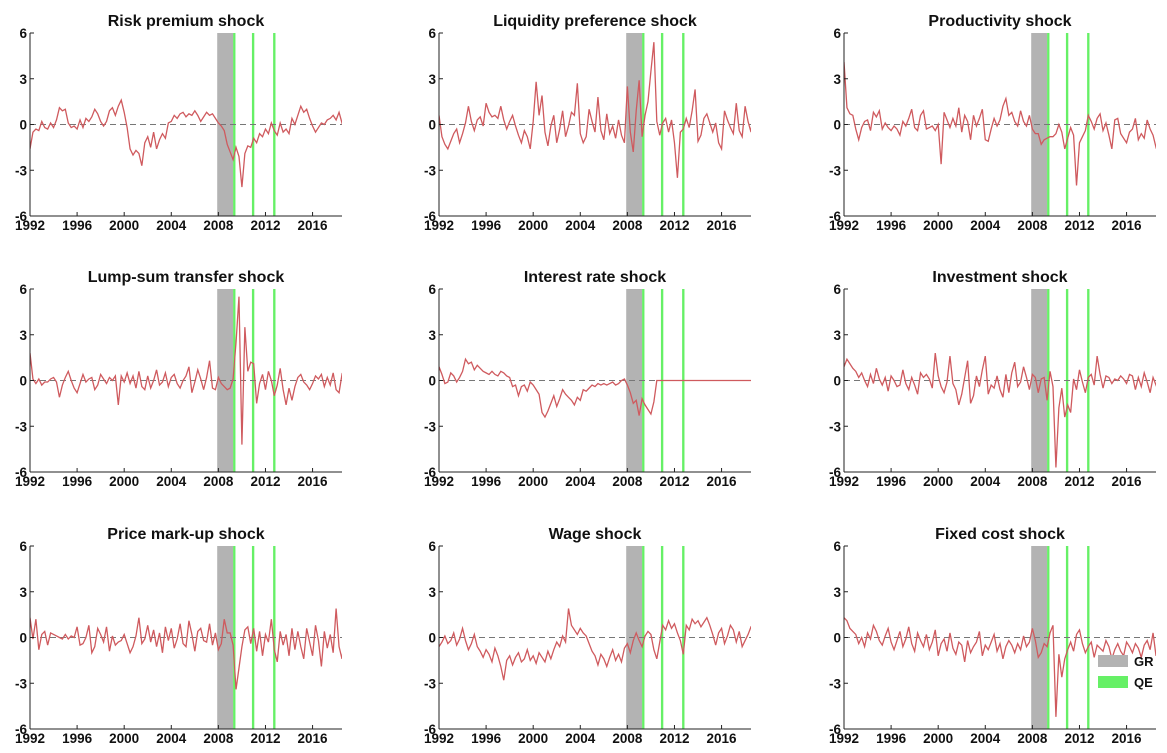 The width and height of the screenshot is (1167, 753). What do you see at coordinates (835, 426) in the screenshot?
I see `y-tick-label-5-1: -3` at bounding box center [835, 426].